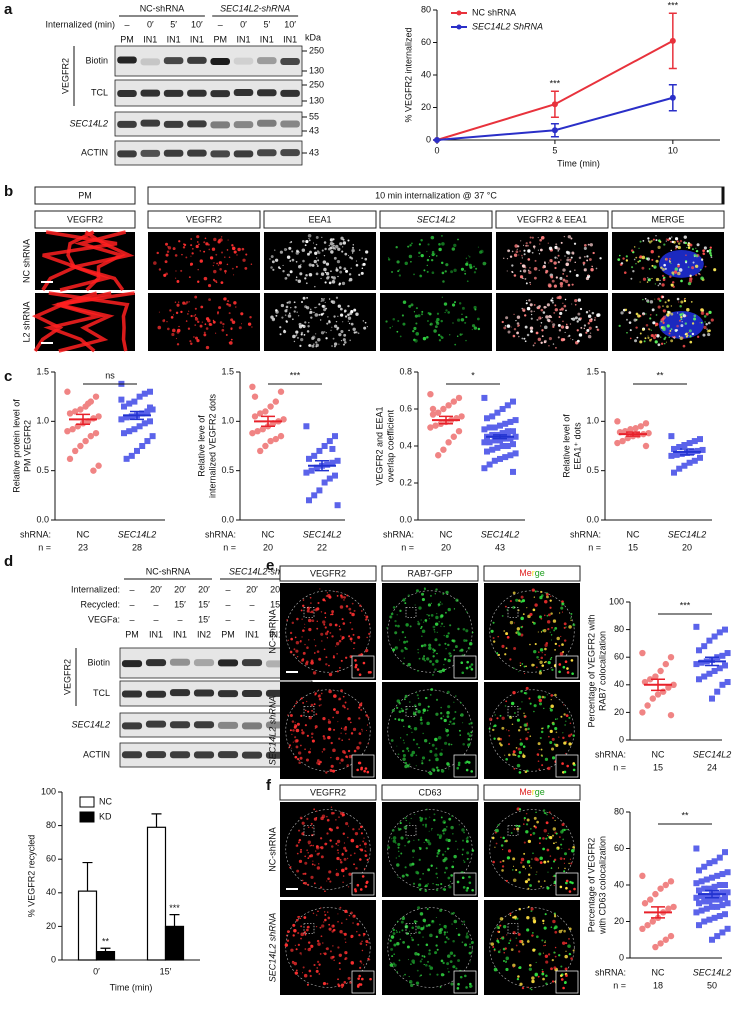 The image size is (734, 1015). Describe the element at coordinates (220, 534) in the screenshot. I see `x-label-prefix: shRNA:` at that location.